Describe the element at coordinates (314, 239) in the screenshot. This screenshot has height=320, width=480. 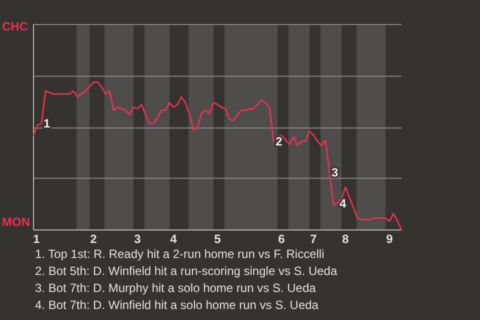
I see `x-tick-label: 7` at that location.